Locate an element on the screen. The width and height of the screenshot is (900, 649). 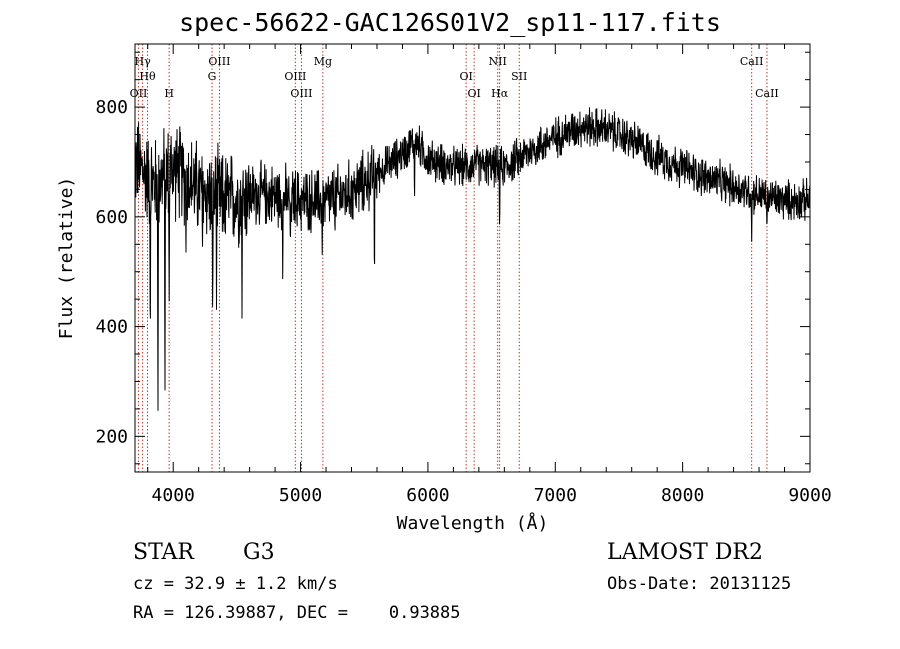
y-tick-label: 200 is located at coordinates (111, 436).